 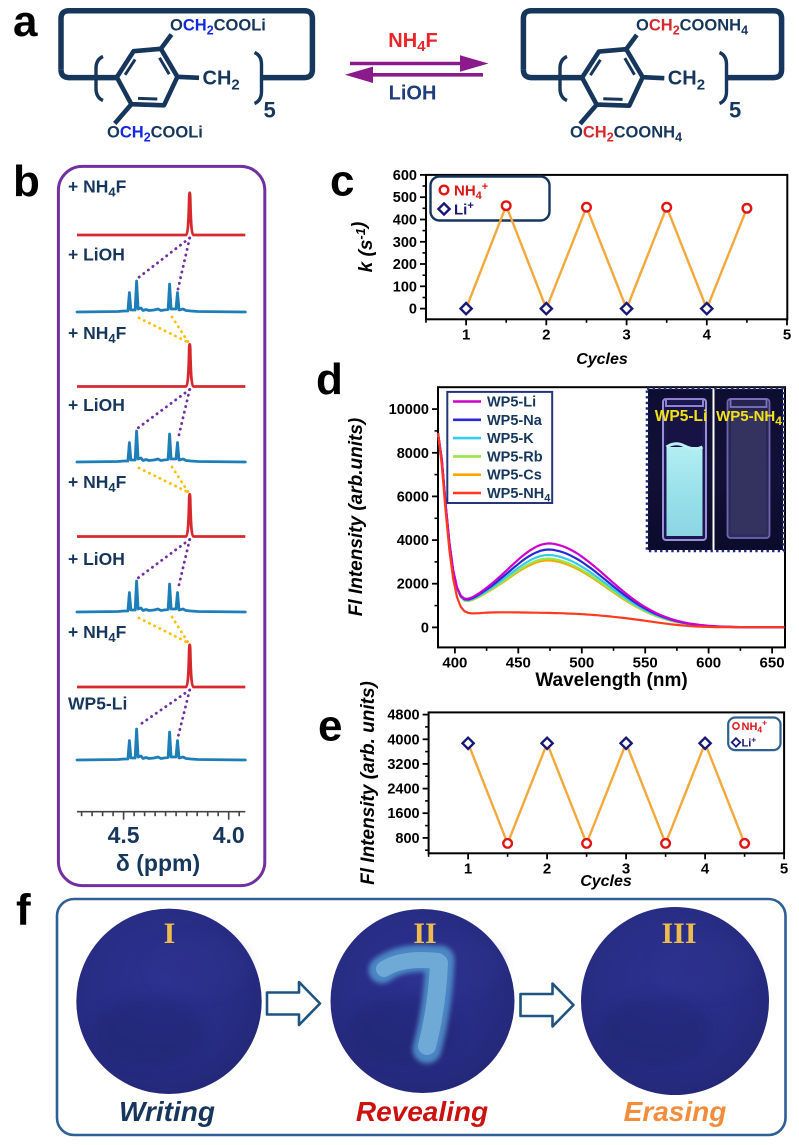 What do you see at coordinates (368, 783) in the screenshot?
I see `svg-text: Fl Intensity (arb. units)` at bounding box center [368, 783].